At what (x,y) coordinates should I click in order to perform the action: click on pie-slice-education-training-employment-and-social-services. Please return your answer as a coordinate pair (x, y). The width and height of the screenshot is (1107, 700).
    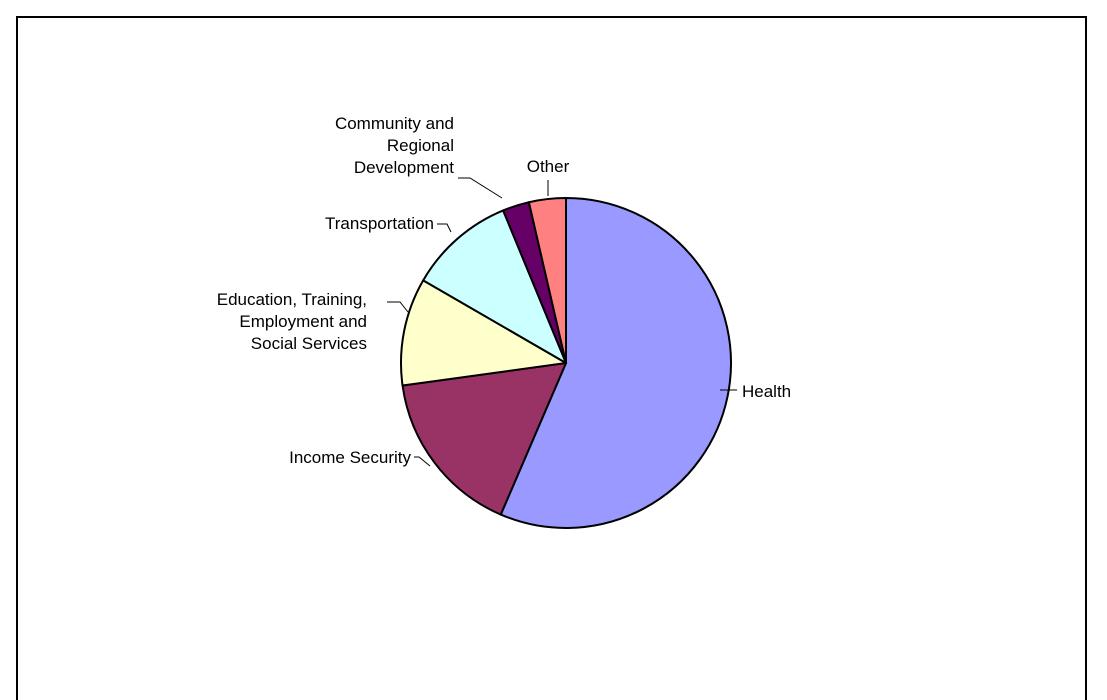
    Looking at the image, I should click on (483, 333).